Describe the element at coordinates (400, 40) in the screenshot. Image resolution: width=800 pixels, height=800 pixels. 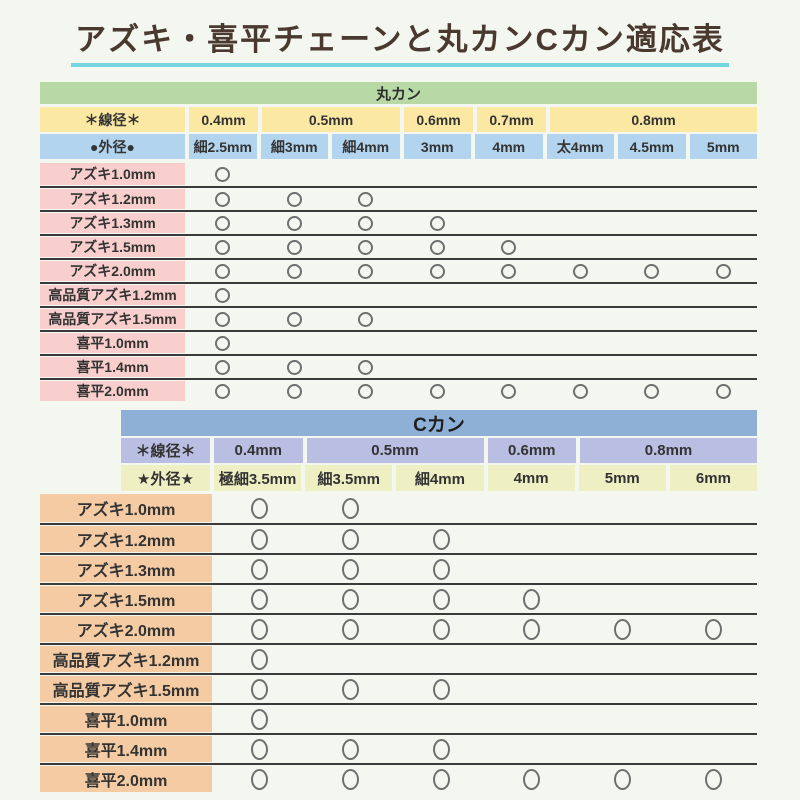
I see `title-area: アズキ・喜平チェーンと丸カンCカン適応表` at that location.